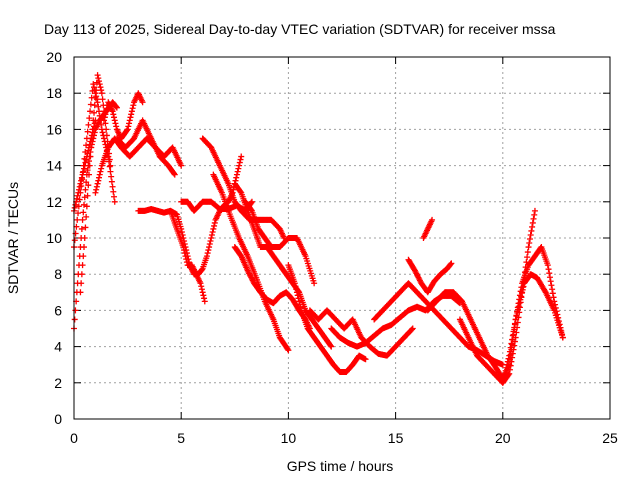 Image resolution: width=640 pixels, height=480 pixels. What do you see at coordinates (610, 438) in the screenshot?
I see `x-tick-label: 25` at bounding box center [610, 438].